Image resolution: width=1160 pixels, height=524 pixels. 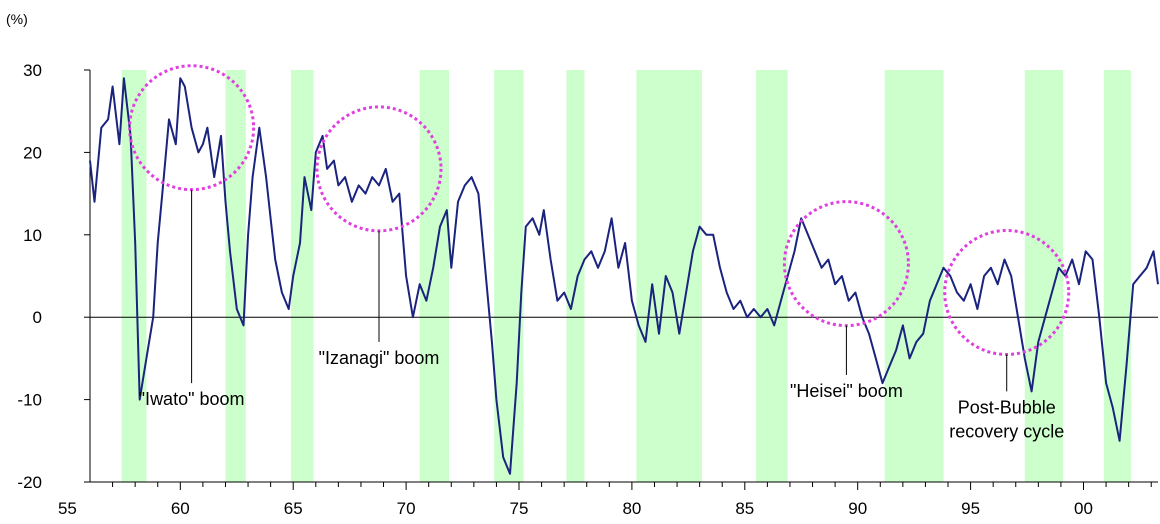 What do you see at coordinates (406, 508) in the screenshot?
I see `x-tick-label: 70` at bounding box center [406, 508].